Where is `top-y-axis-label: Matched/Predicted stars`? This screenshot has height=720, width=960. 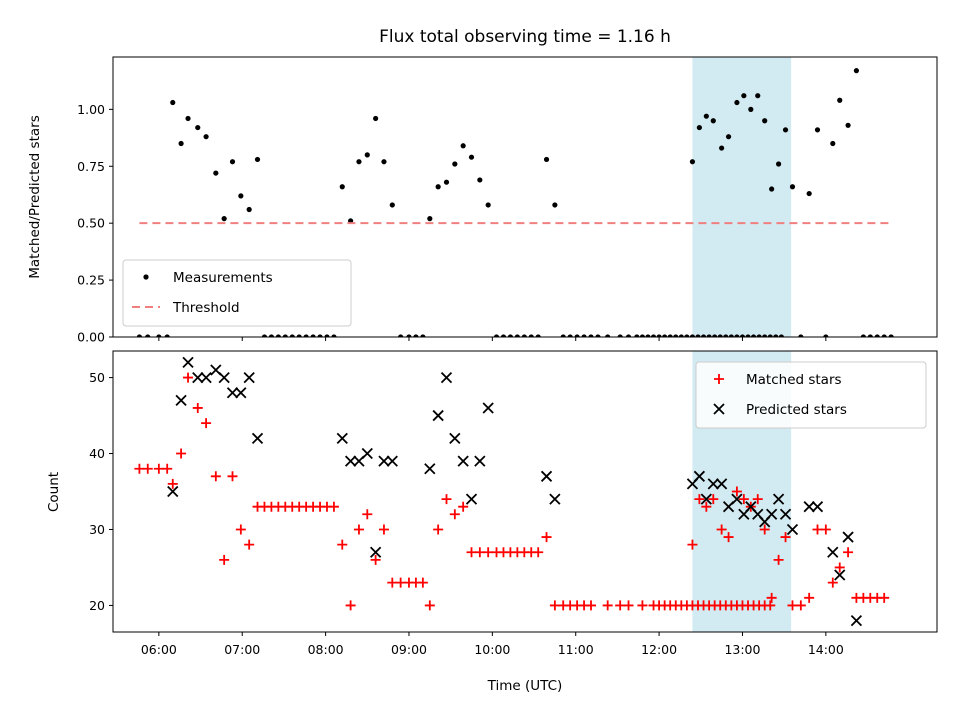 top-y-axis-label: Matched/Predicted stars is located at coordinates (35, 196).